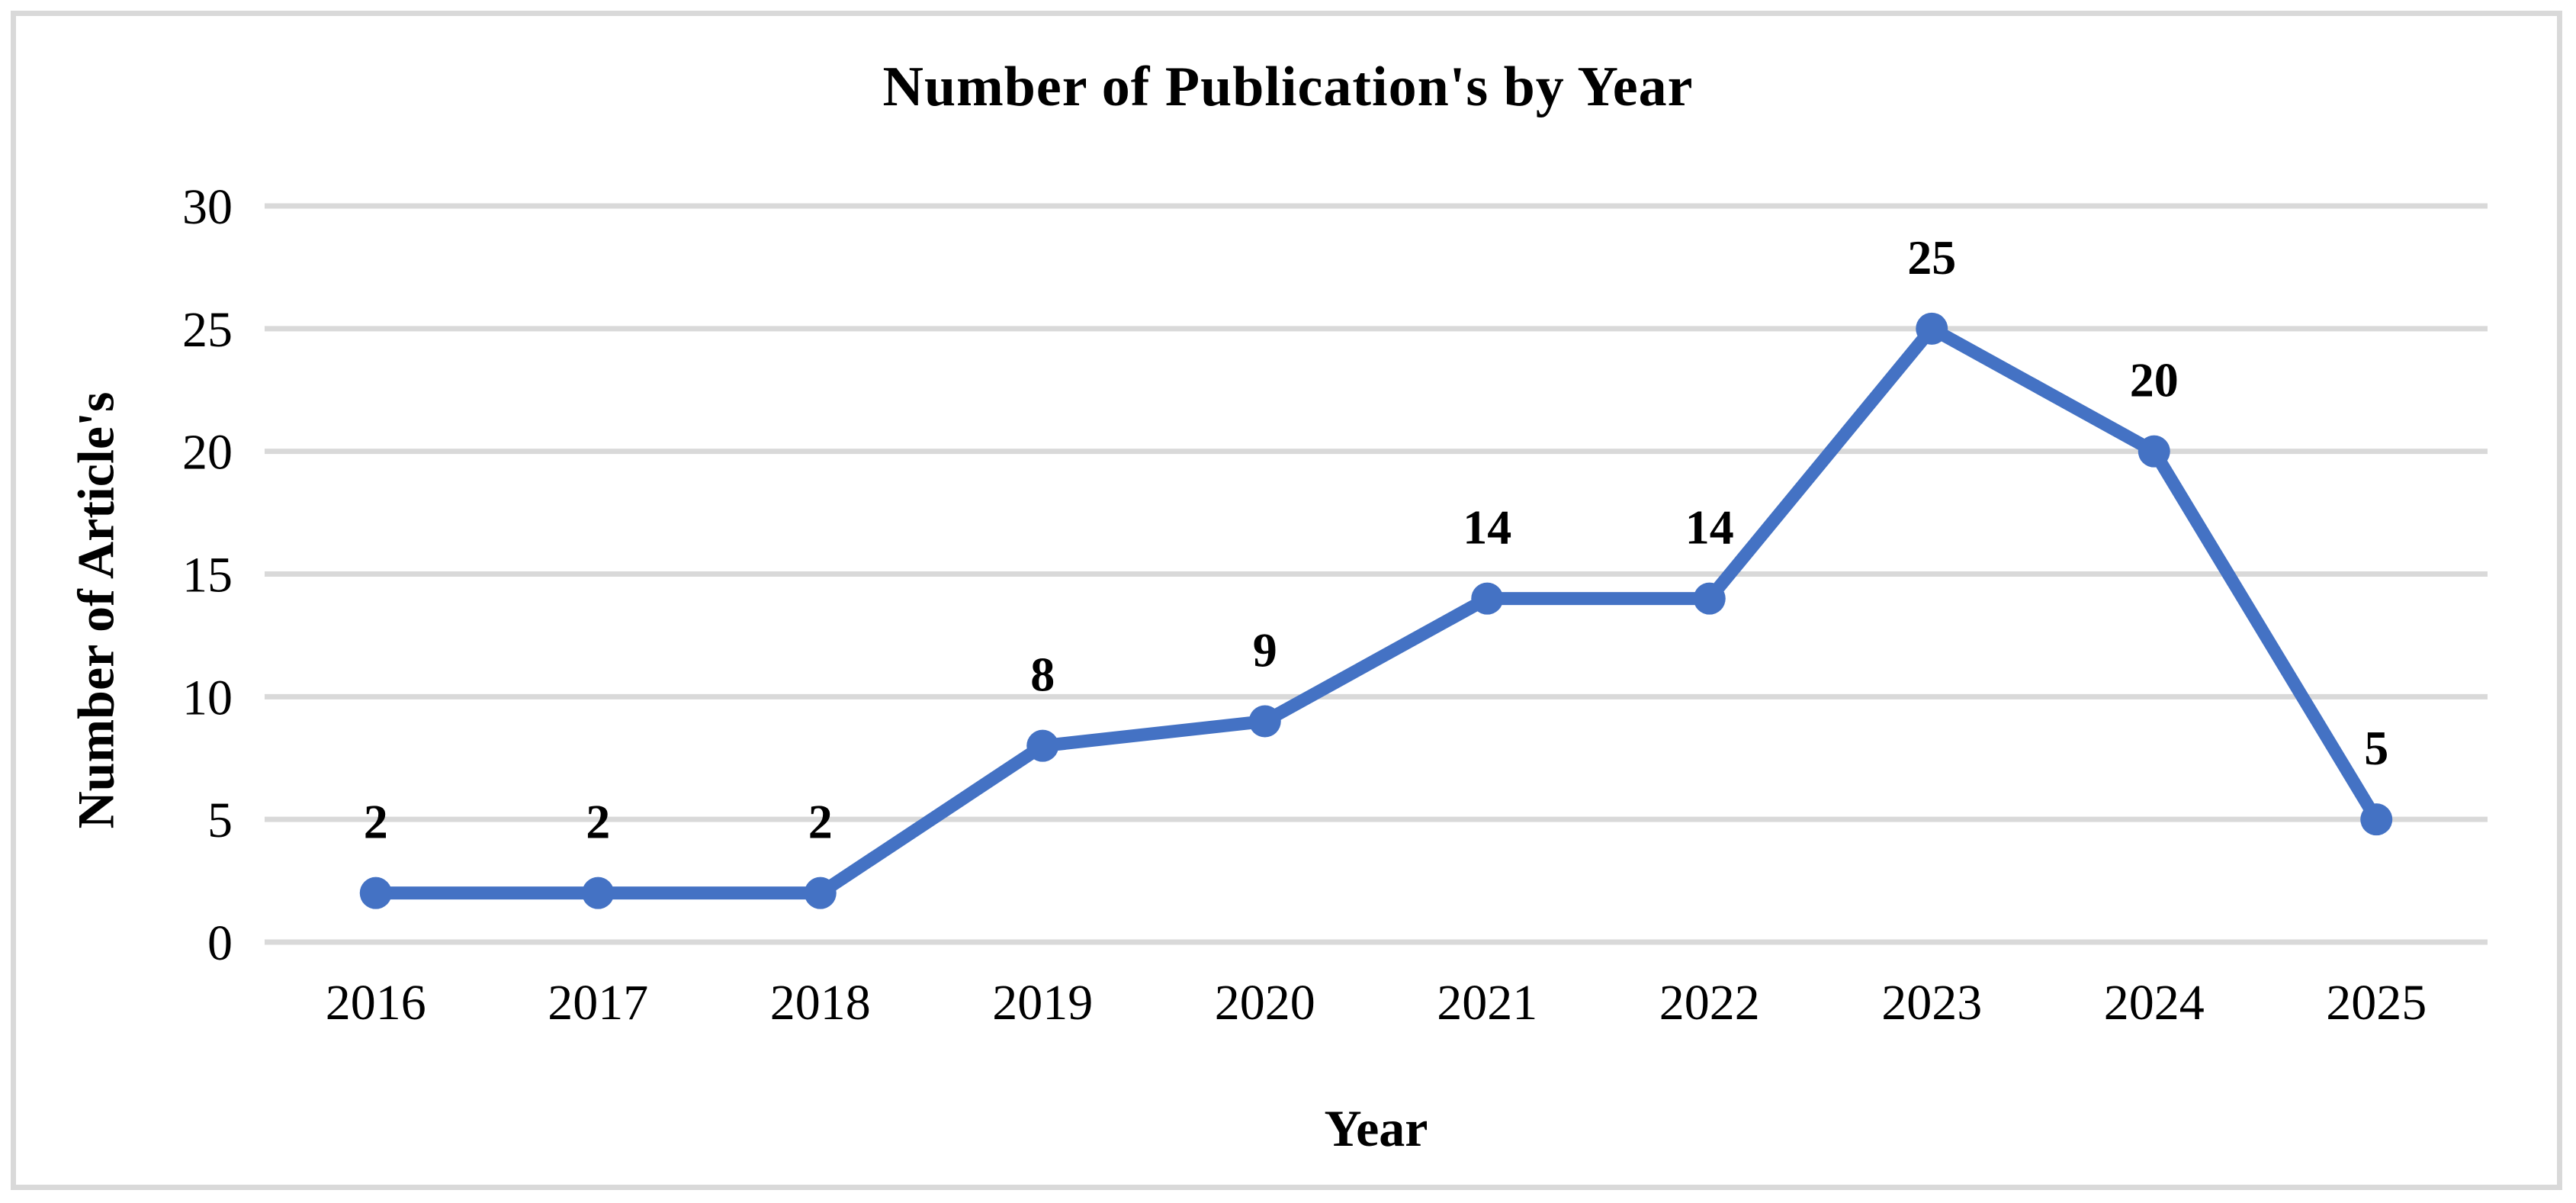  Describe the element at coordinates (220, 943) in the screenshot. I see `y-tick-label-0: 0` at that location.